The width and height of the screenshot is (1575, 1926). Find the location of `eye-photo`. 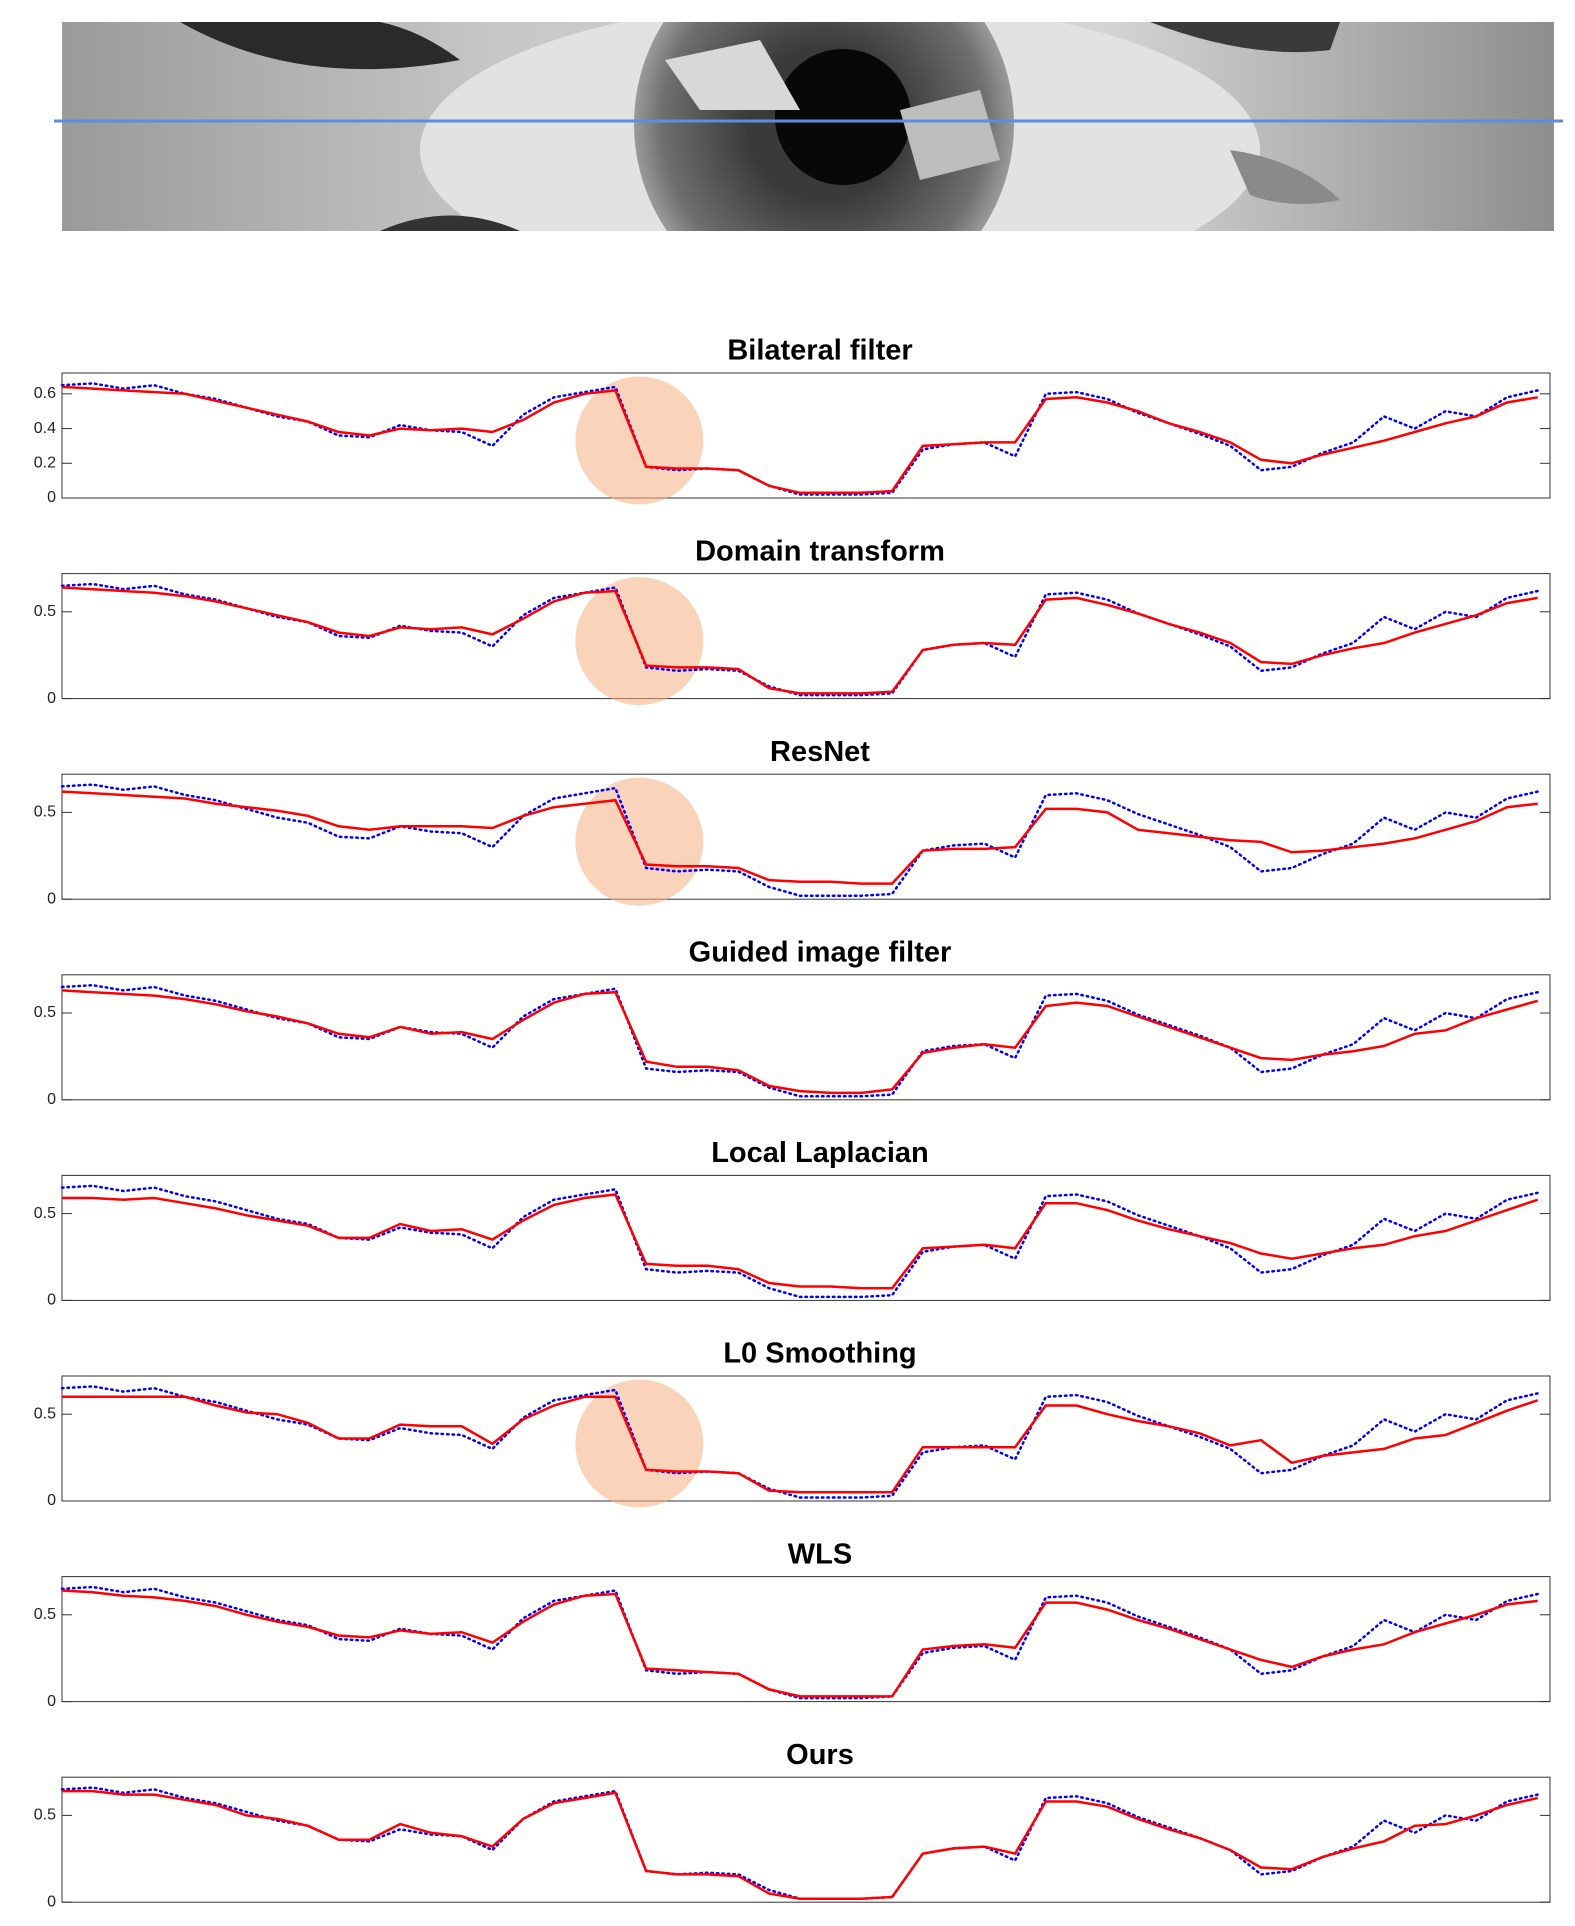

eye-photo is located at coordinates (808, 126).